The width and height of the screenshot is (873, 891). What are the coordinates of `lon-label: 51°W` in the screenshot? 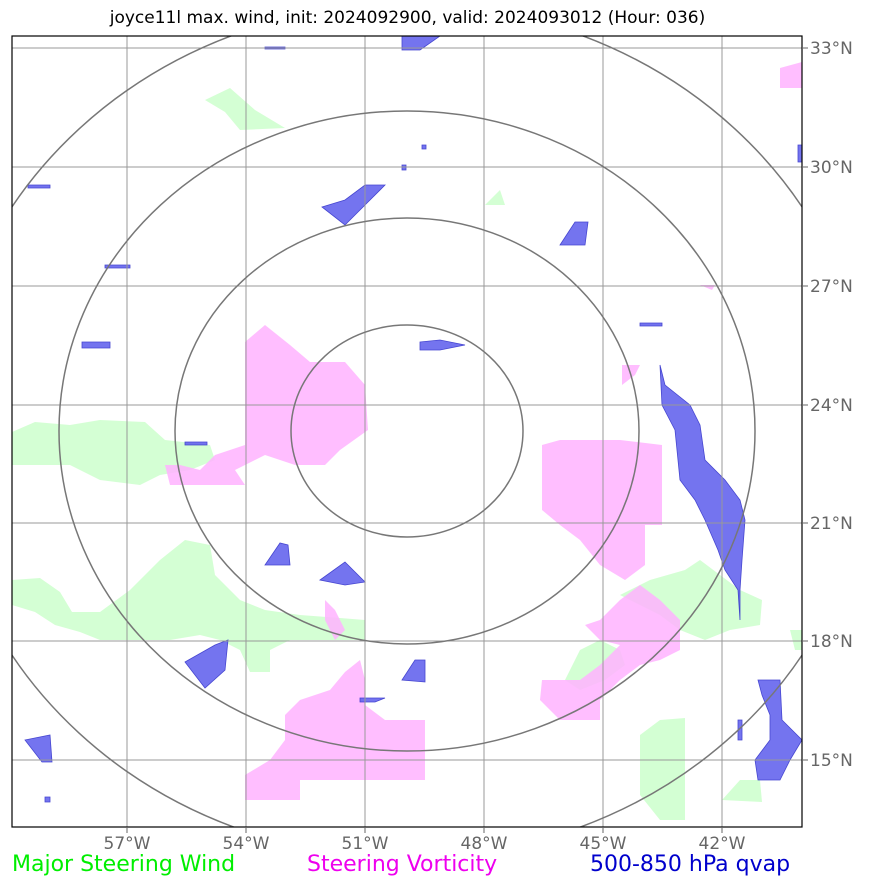 It's located at (365, 844).